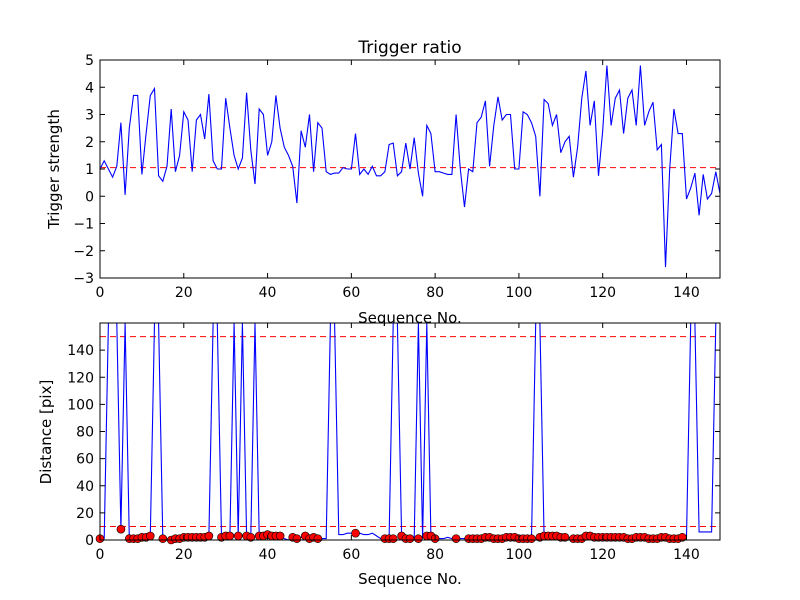 The height and width of the screenshot is (600, 800). Describe the element at coordinates (85, 433) in the screenshot. I see `bottom-y-tick-label: 80` at that location.